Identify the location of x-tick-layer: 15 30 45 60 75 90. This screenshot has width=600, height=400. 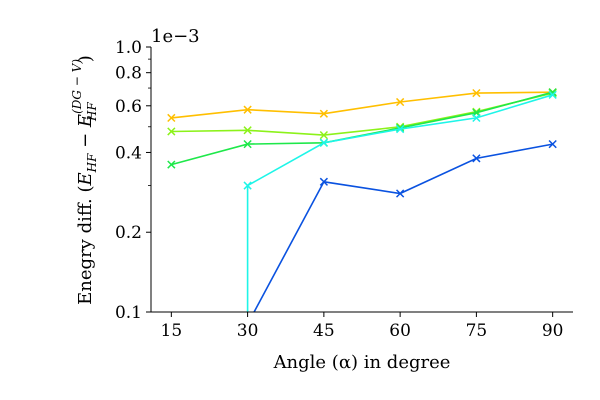
(362, 326).